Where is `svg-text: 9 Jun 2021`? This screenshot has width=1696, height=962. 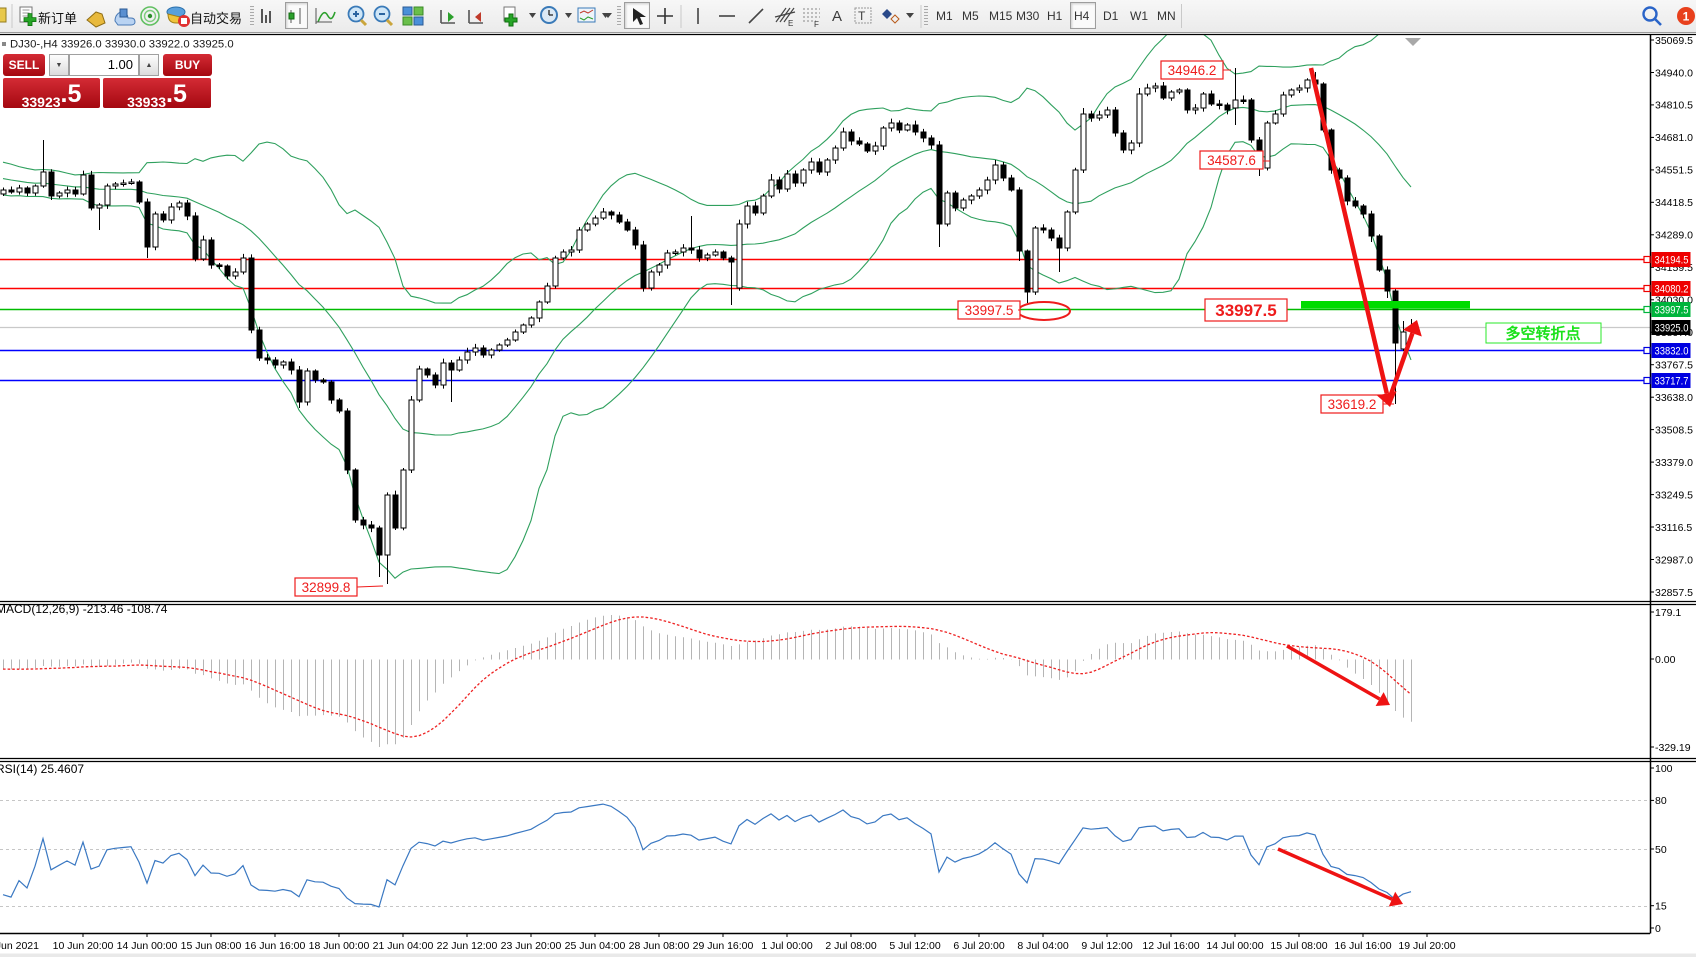
svg-text: 9 Jun 2021 is located at coordinates (19, 946).